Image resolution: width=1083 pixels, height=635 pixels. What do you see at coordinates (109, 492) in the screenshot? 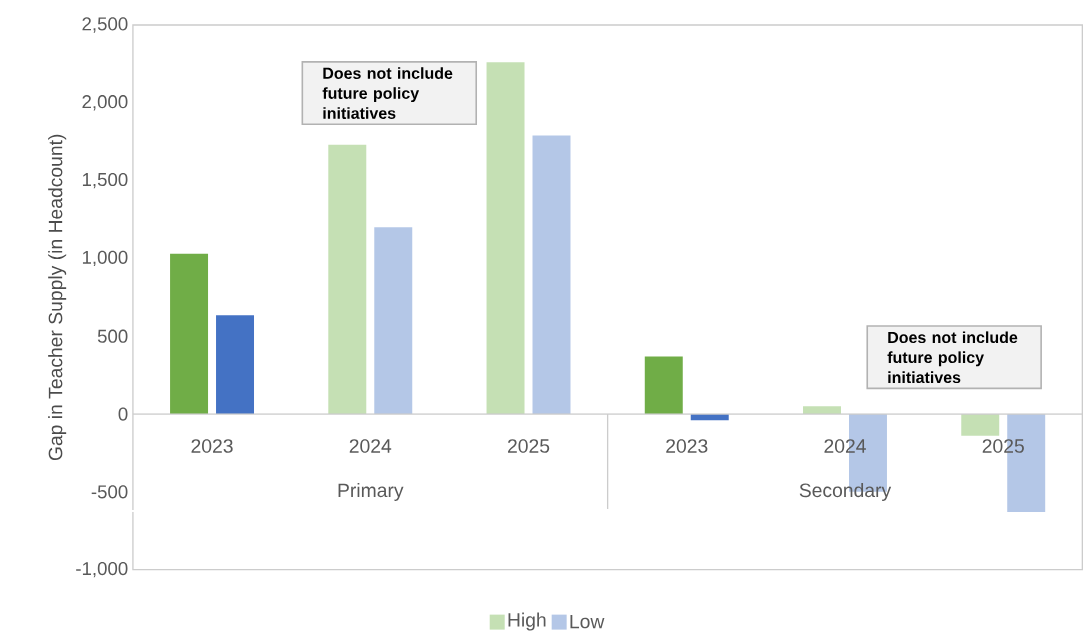
I see `y-tick-label: -500` at bounding box center [109, 492].